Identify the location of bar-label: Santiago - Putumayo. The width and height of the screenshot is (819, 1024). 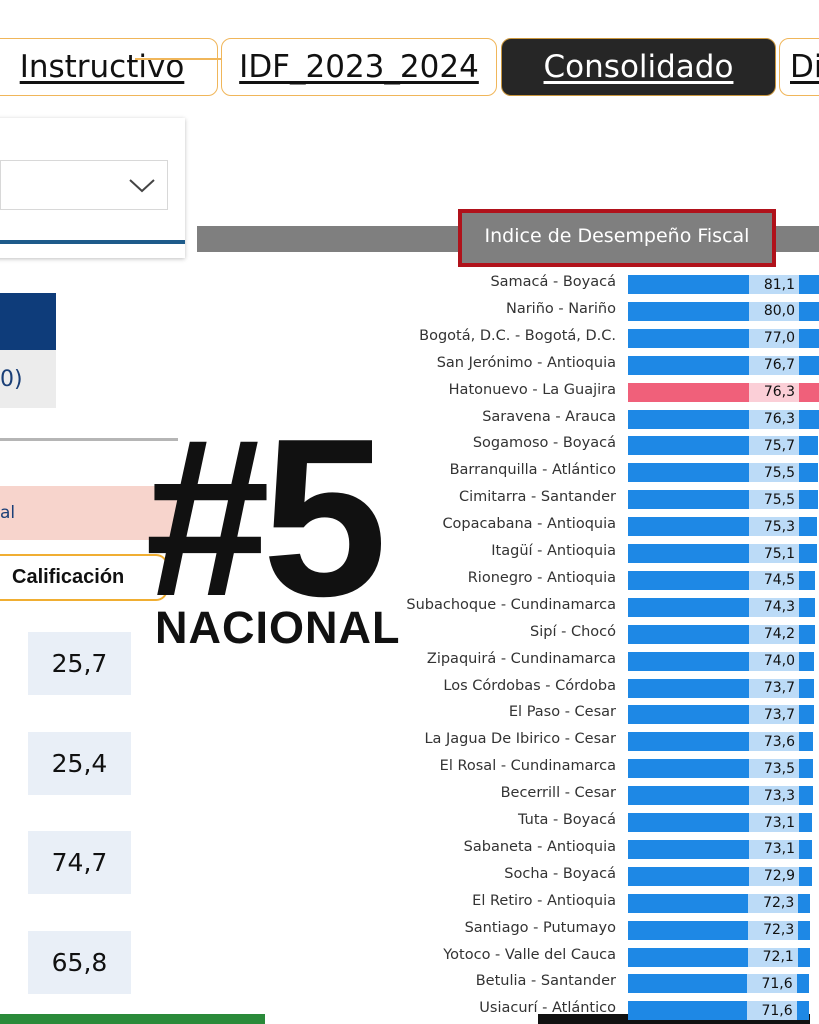
(540, 927).